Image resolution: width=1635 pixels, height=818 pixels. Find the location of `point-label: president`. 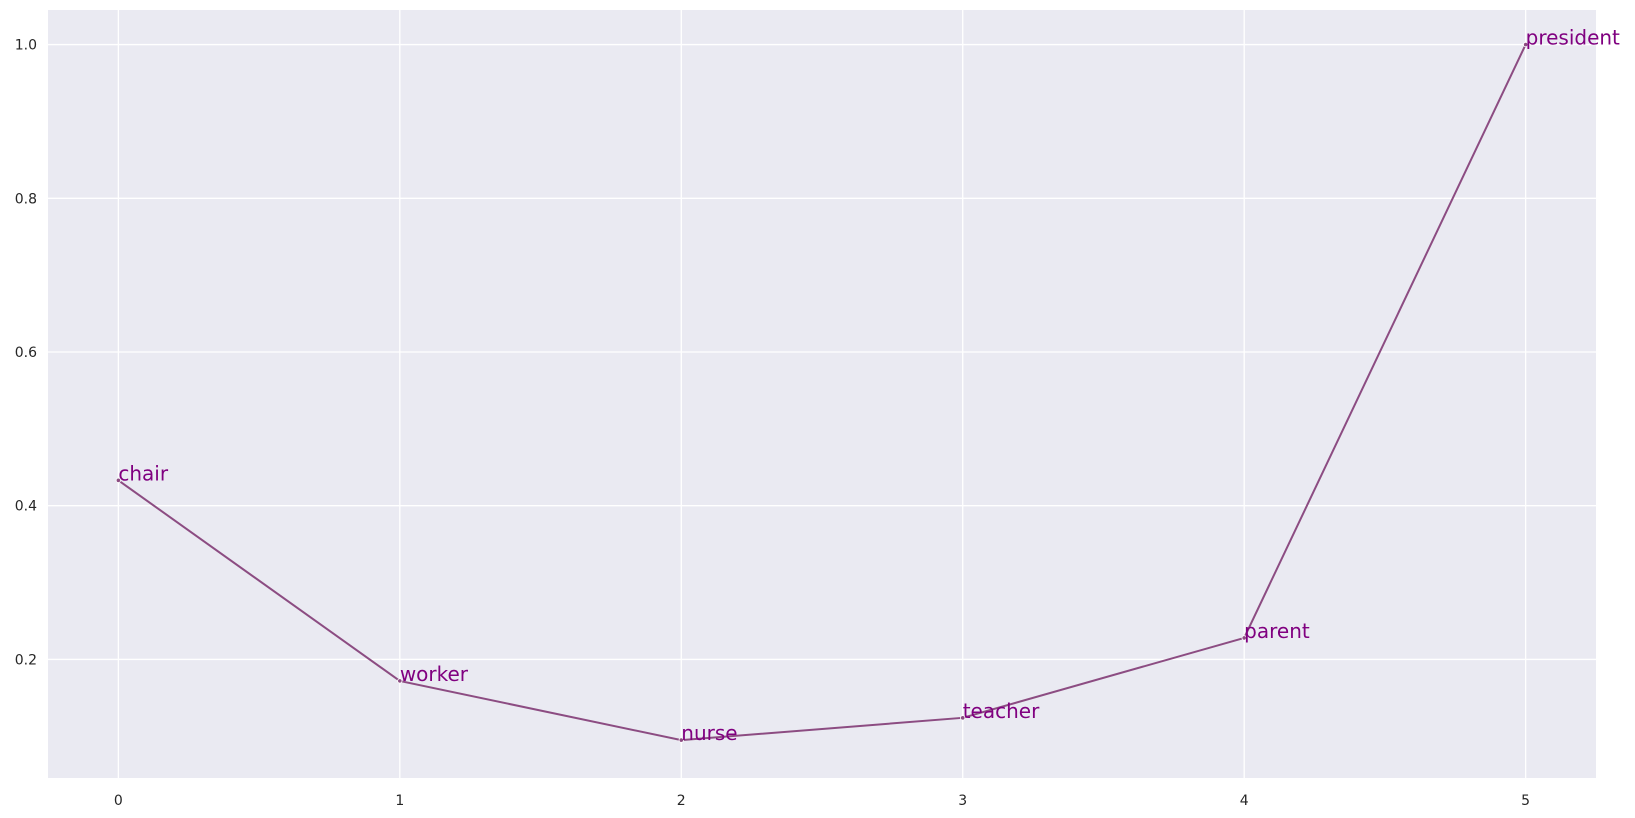

point-label: president is located at coordinates (1573, 38).